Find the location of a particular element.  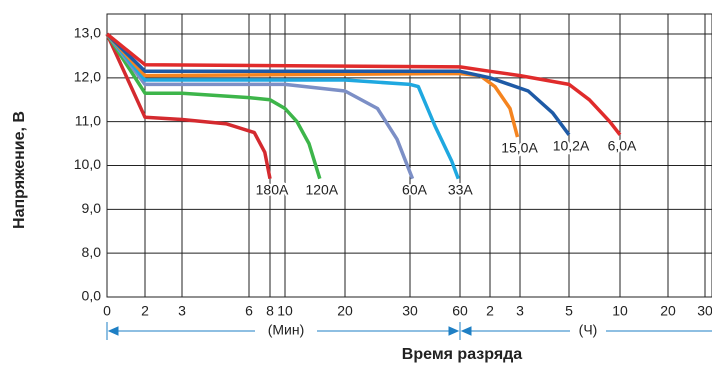

x-unit-label: (Ч) is located at coordinates (588, 330).